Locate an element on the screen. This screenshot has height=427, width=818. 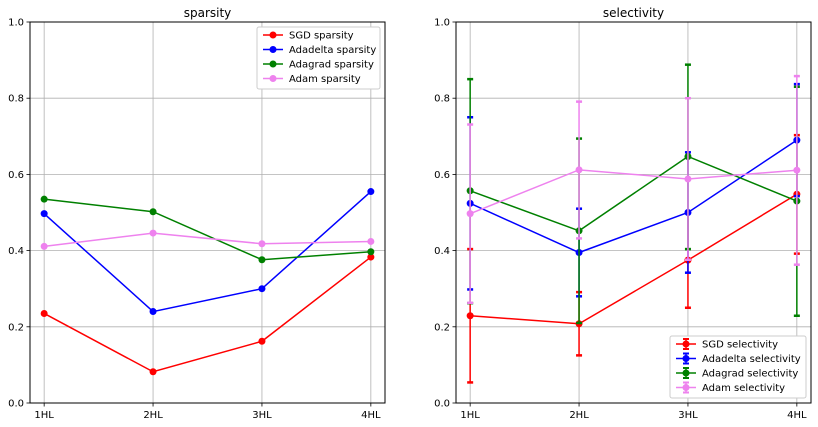
selectivity-chart-title: selectivity is located at coordinates (633, 13).